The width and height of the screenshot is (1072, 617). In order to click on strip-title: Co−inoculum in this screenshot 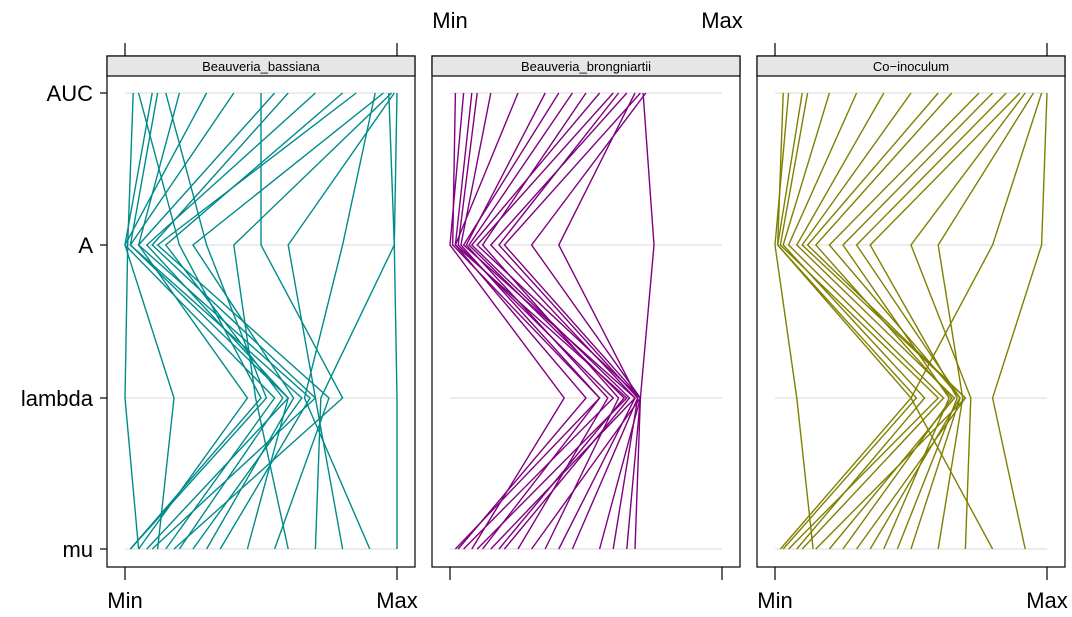, I will do `click(911, 66)`.